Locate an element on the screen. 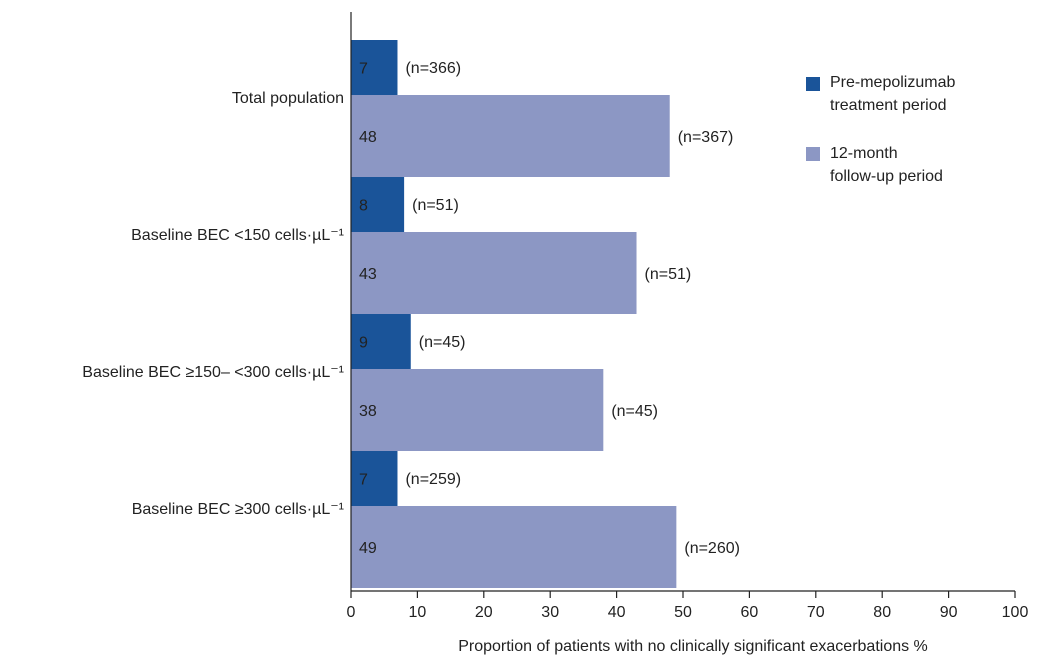  legend-label: follow-up period is located at coordinates (886, 176).